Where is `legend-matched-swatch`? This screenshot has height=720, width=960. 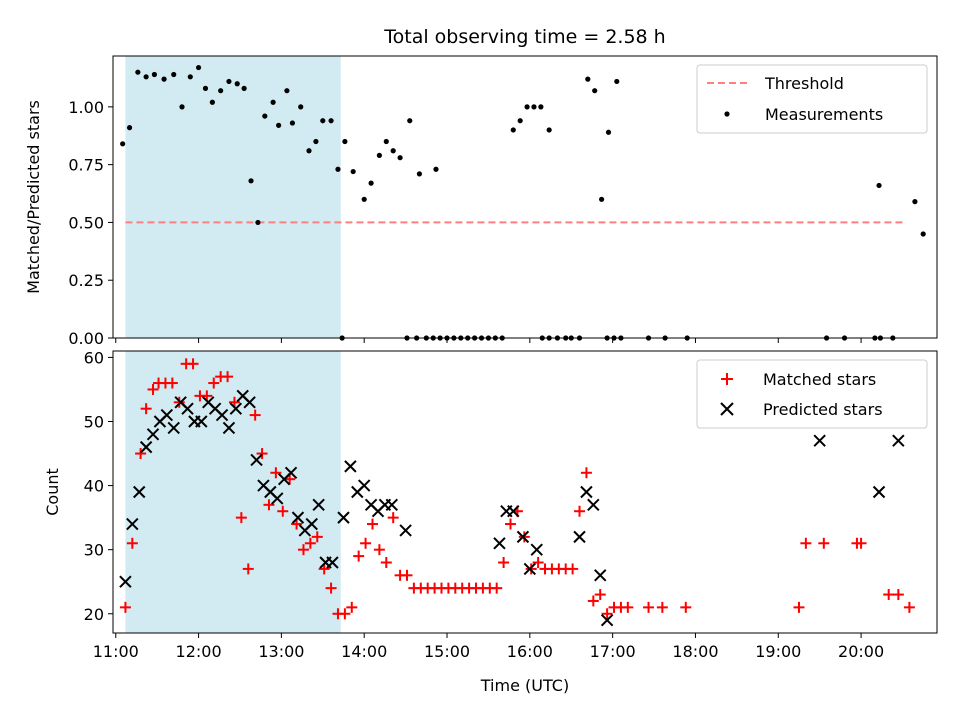 legend-matched-swatch is located at coordinates (727, 379).